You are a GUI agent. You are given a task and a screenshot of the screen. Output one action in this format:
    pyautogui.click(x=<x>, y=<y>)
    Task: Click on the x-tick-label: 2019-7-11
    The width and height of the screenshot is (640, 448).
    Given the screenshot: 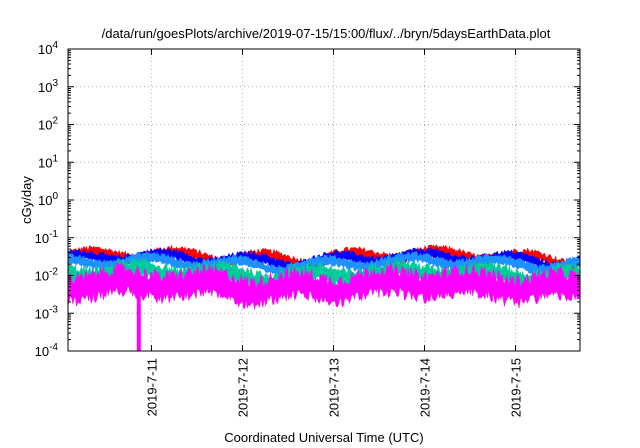 What is the action you would take?
    pyautogui.click(x=151, y=387)
    